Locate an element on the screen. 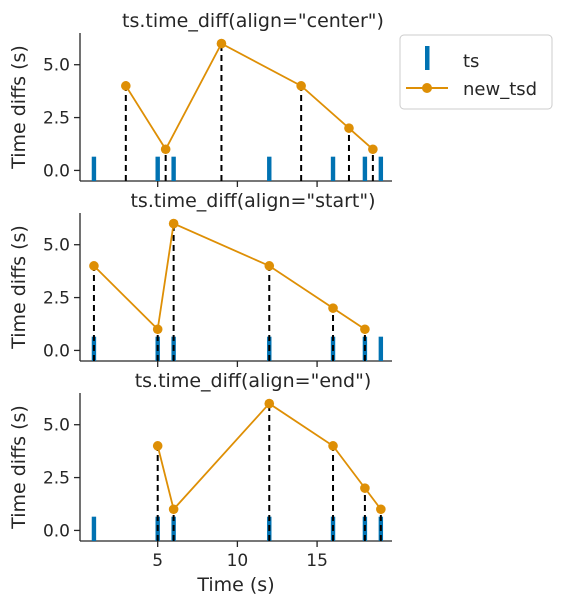  legend-label-ts: ts is located at coordinates (471, 61).